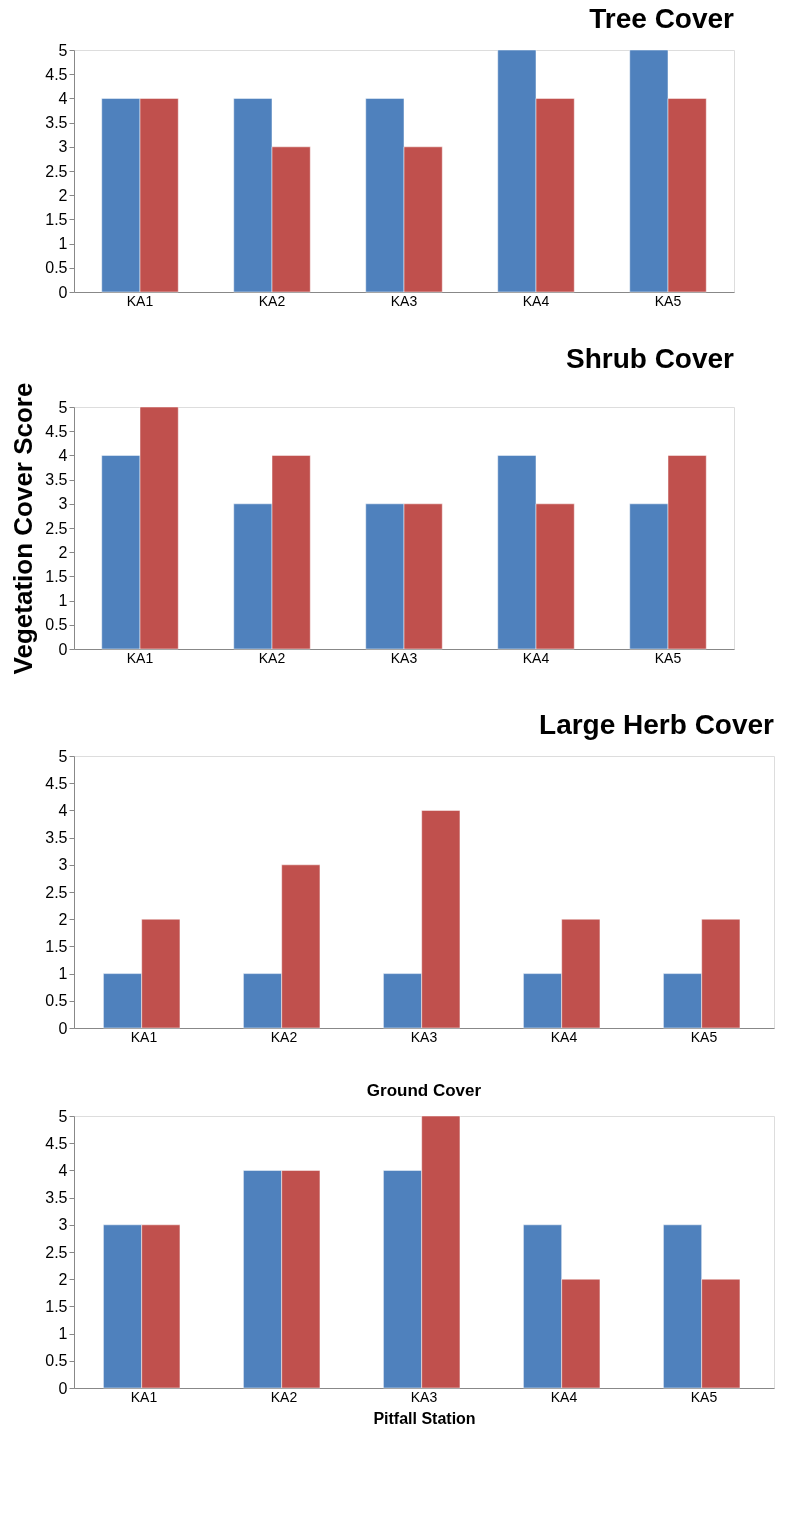 Image resolution: width=805 pixels, height=1522 pixels. I want to click on x-axis-title: Pitfall Station, so click(424, 1418).